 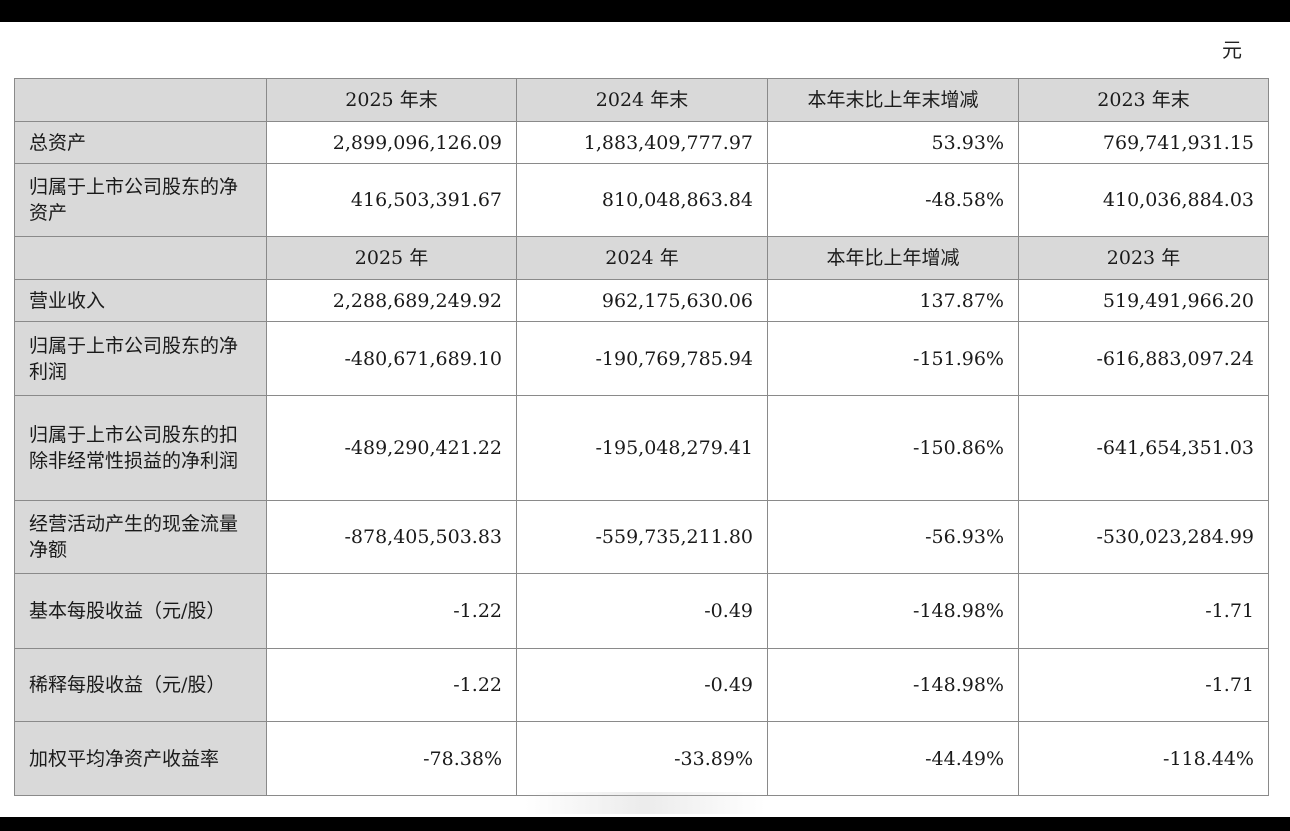 I want to click on value-cell: -33.89%, so click(x=642, y=758).